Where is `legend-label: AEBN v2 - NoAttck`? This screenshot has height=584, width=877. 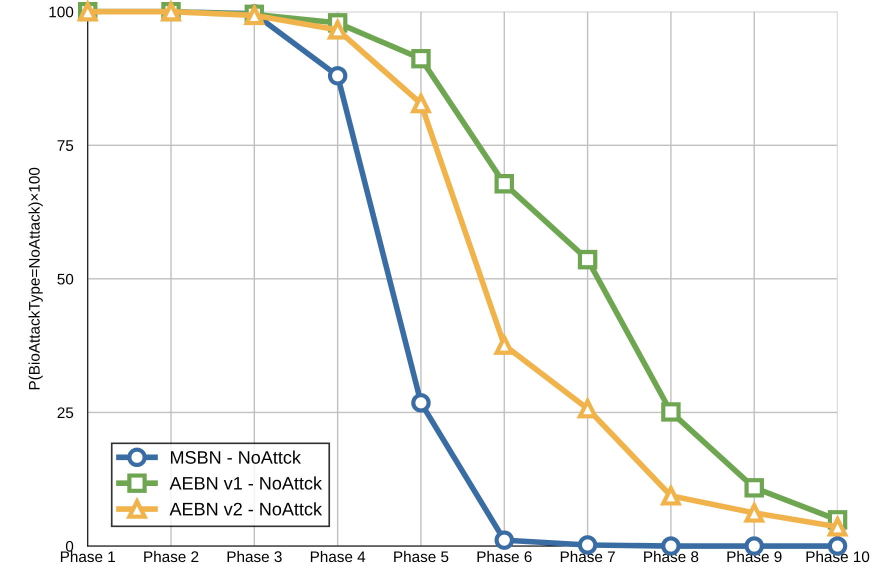
legend-label: AEBN v2 - NoAttck is located at coordinates (246, 509).